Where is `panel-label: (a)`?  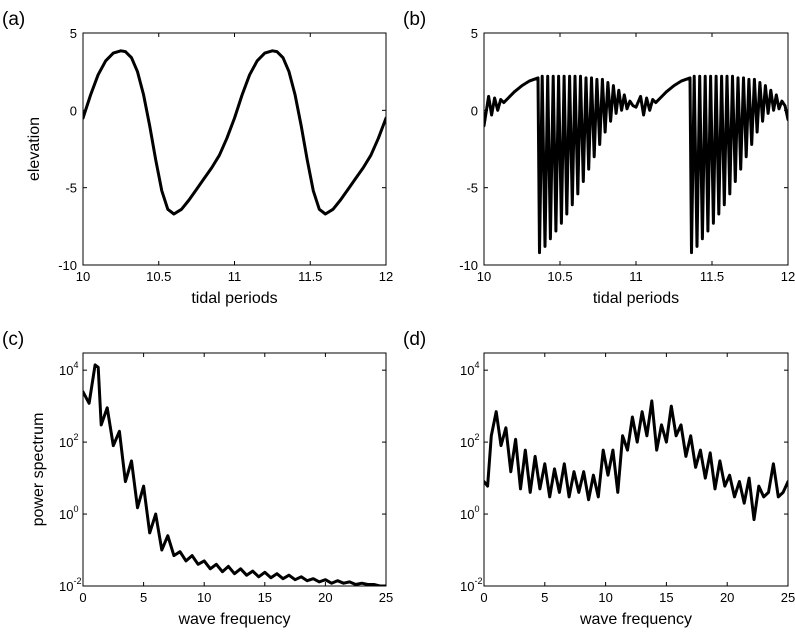 panel-label: (a) is located at coordinates (13, 19).